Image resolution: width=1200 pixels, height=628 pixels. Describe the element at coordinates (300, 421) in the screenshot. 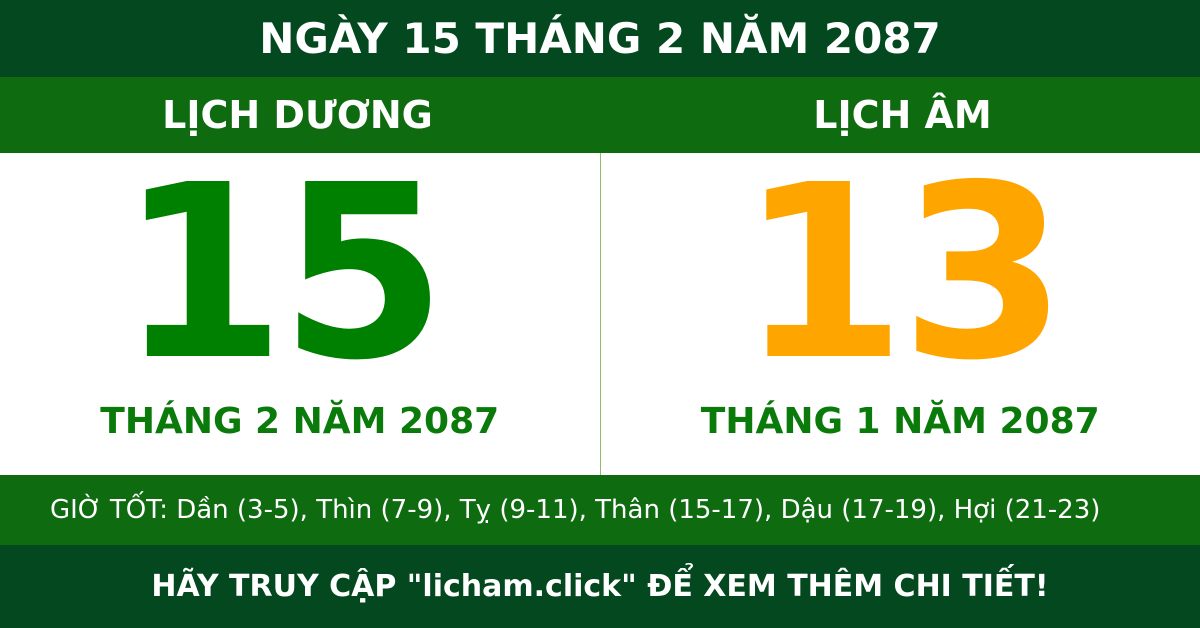

I see `solar-month-year: THÁNG 2 NĂM 2087` at that location.